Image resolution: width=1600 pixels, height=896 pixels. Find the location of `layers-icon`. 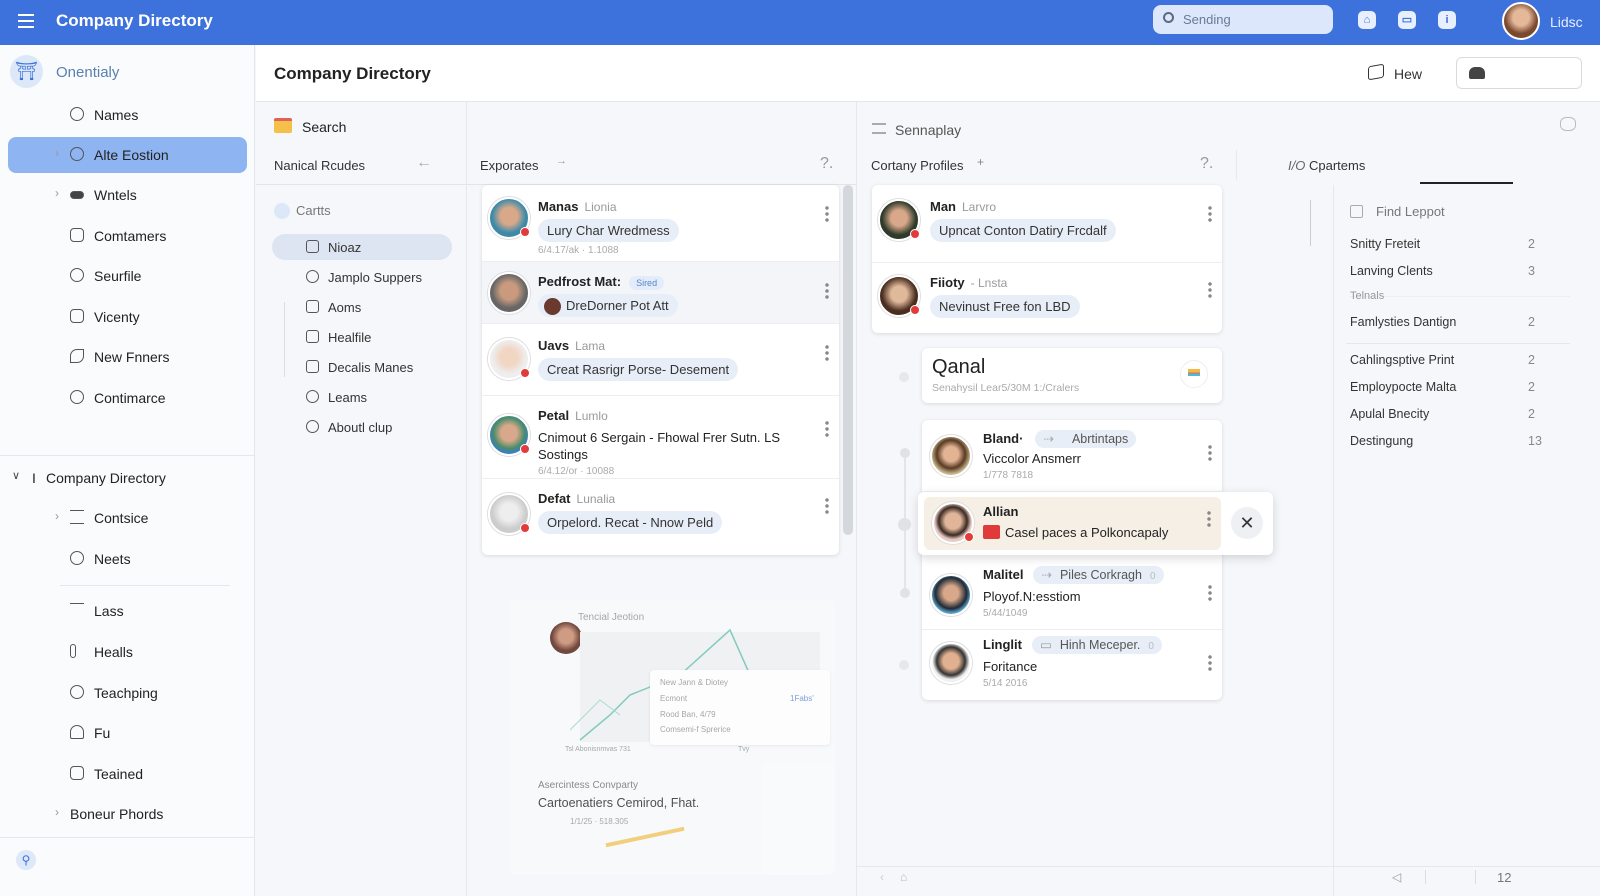

layers-icon is located at coordinates (1376, 72).